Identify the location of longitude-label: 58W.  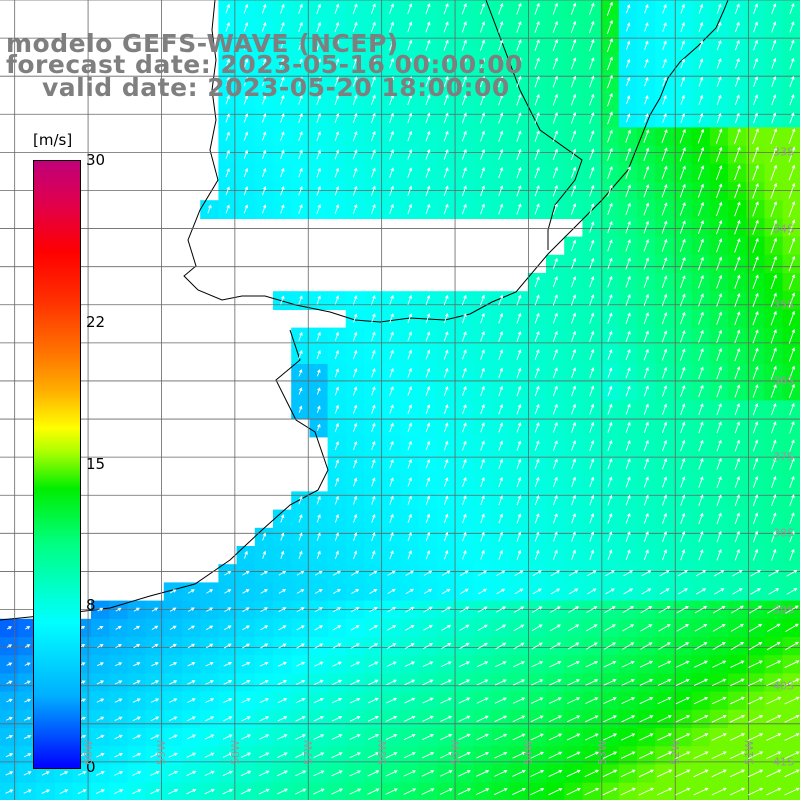
(235, 752).